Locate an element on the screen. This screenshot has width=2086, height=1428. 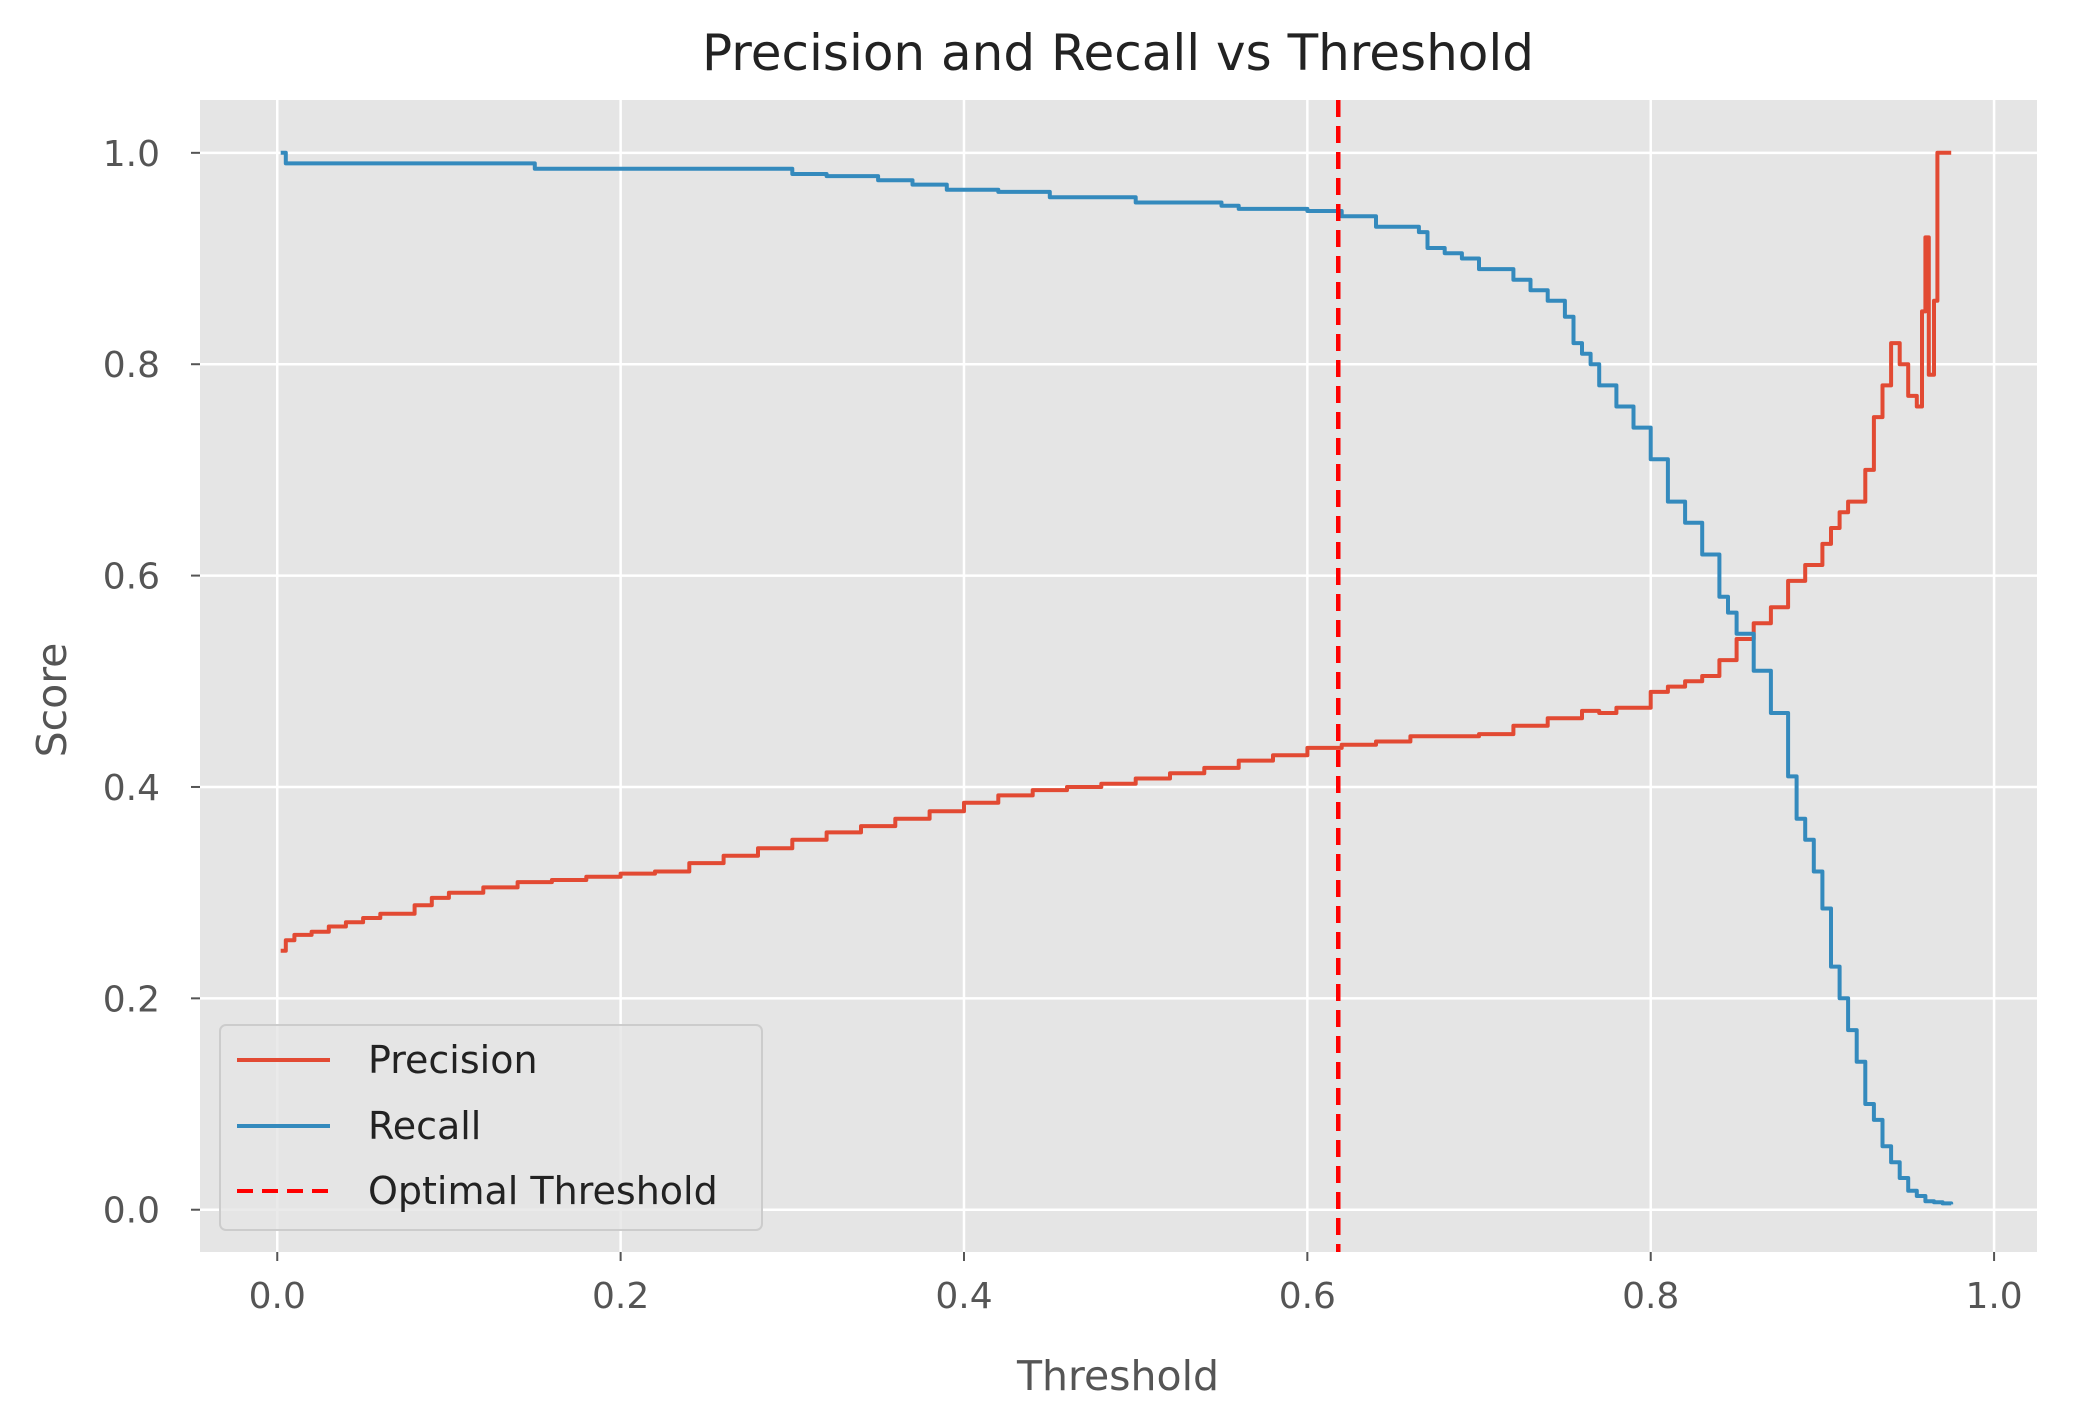
legend: Precision Recall Optimal Threshold is located at coordinates (491, 1127).